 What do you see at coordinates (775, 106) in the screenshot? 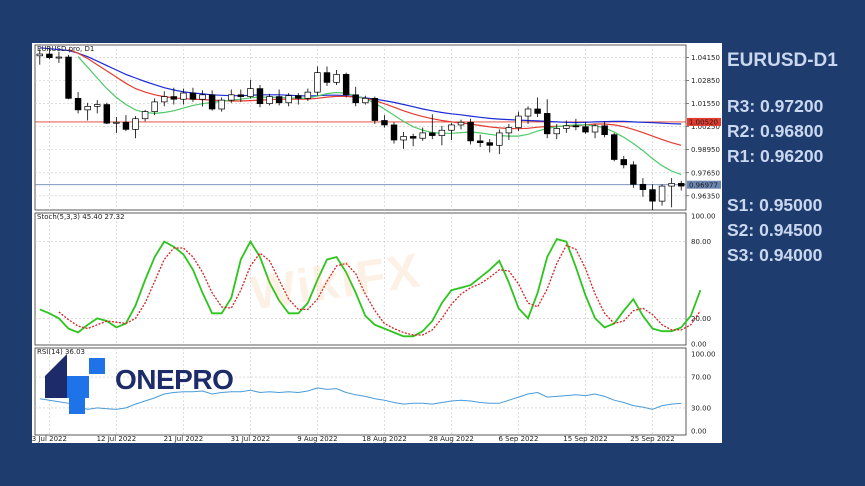
I see `resistance-r3: R3: 0.97200` at bounding box center [775, 106].